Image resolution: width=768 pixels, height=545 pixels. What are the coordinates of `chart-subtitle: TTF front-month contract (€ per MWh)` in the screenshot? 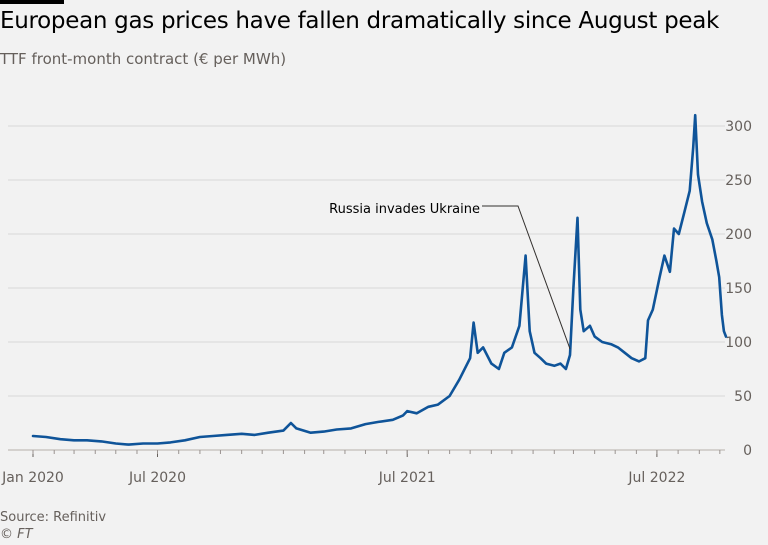 It's located at (143, 59).